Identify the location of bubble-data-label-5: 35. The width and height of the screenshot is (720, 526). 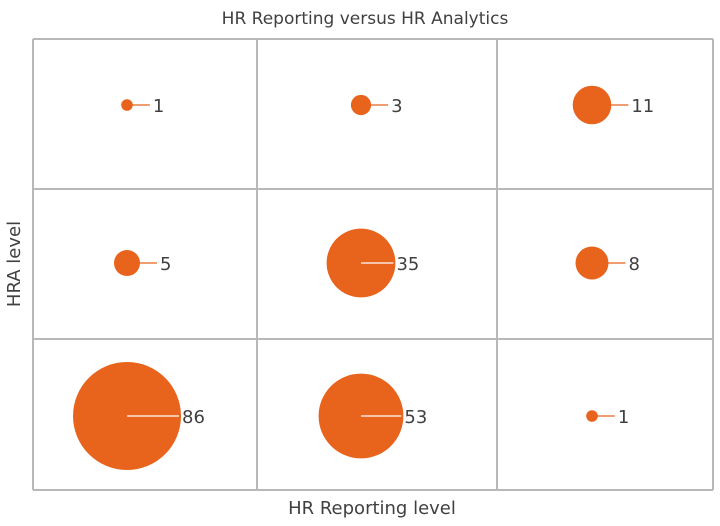
(407, 264).